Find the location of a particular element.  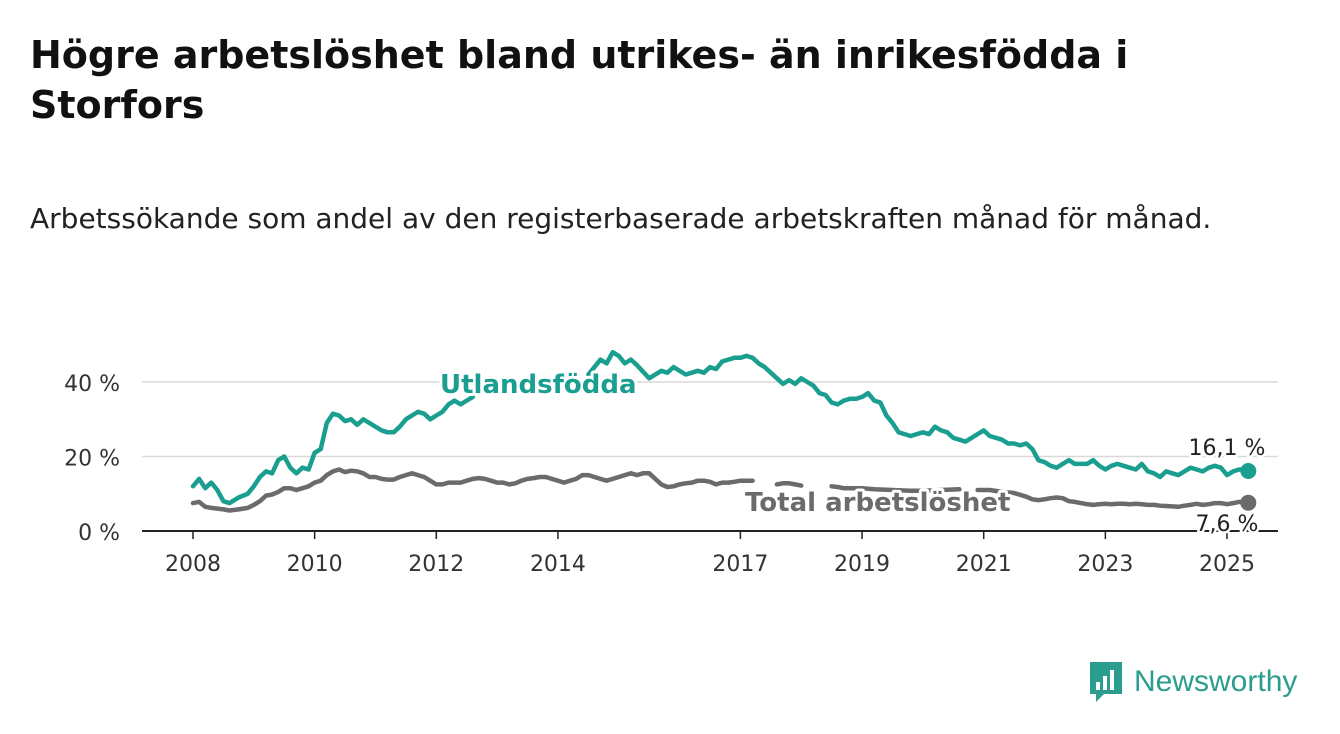

x-tick-label: 2014 is located at coordinates (558, 564).